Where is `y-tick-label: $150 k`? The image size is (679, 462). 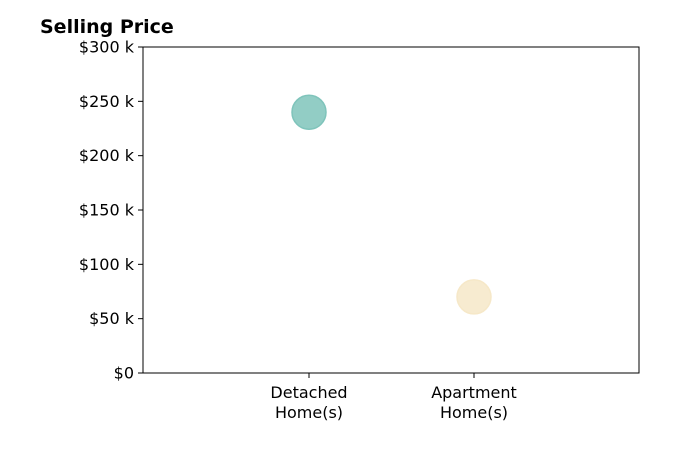
y-tick-label: $150 k is located at coordinates (107, 210).